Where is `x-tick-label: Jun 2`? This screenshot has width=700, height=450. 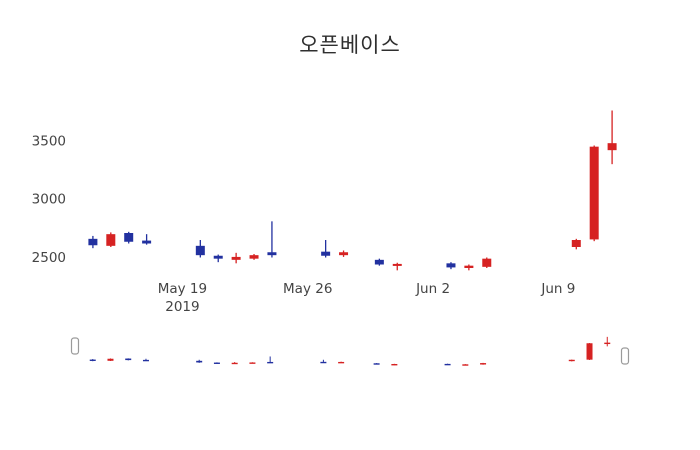 x-tick-label: Jun 2 is located at coordinates (432, 289).